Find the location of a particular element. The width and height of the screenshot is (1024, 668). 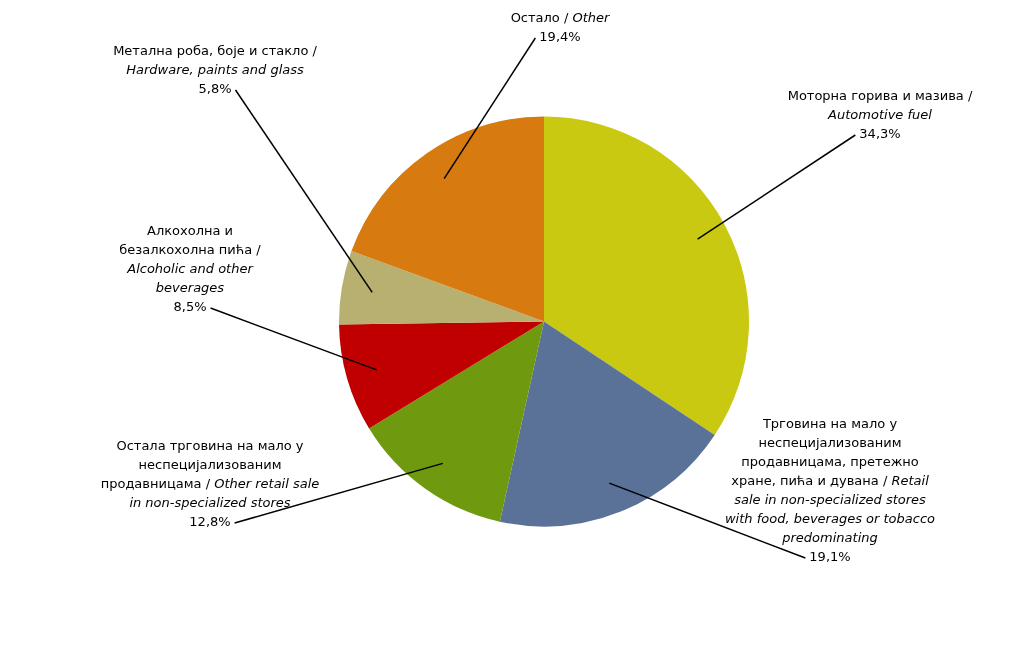

category-label: Трговина на мало у неспецијализованим продавницама, претежно хране, пића и дувана / Retail sale in non-specialized stores with food, beverages or tobacco predominating is located at coordinates (830, 480).